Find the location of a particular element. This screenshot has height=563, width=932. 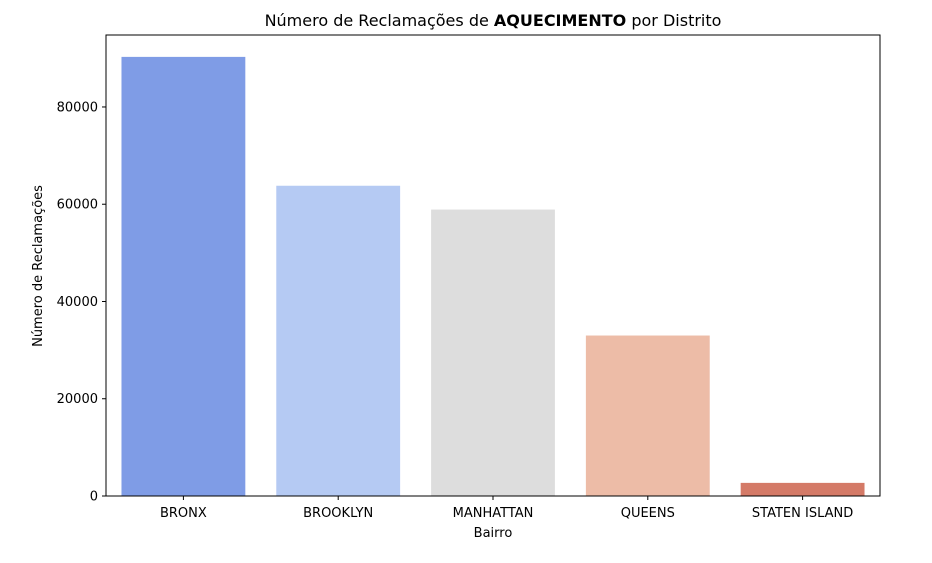

x-tick-label: BROOKLYN is located at coordinates (338, 513).